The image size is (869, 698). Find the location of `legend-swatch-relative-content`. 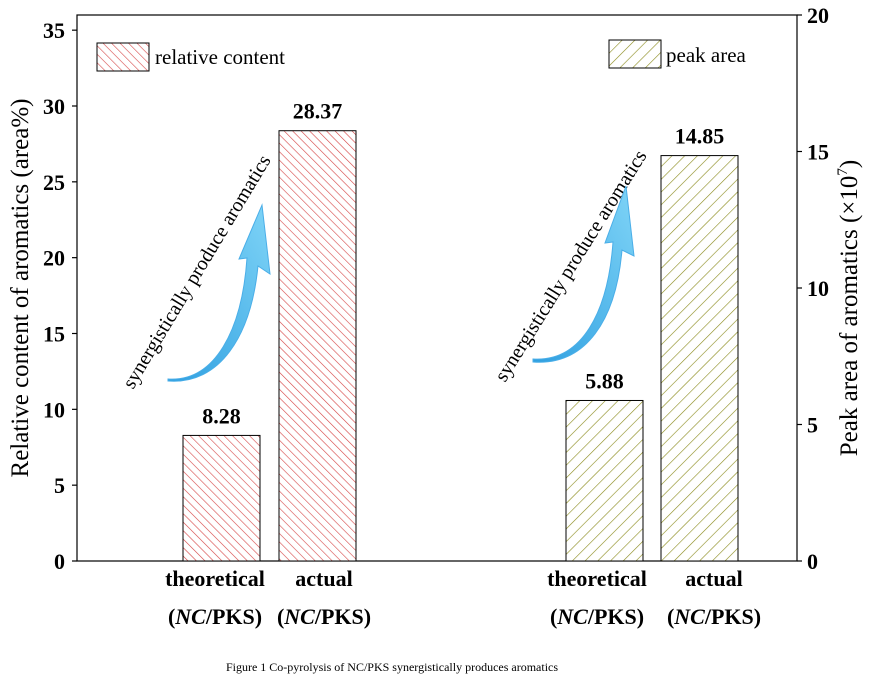

legend-swatch-relative-content is located at coordinates (123, 57).